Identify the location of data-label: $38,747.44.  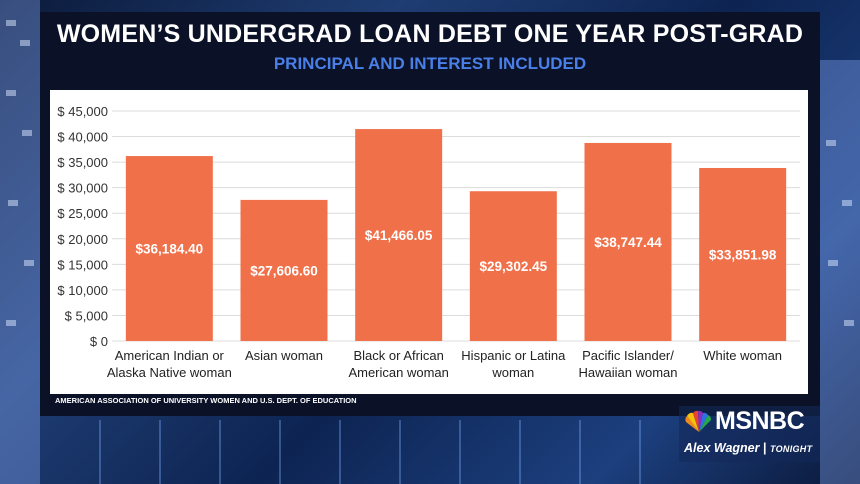
(628, 242).